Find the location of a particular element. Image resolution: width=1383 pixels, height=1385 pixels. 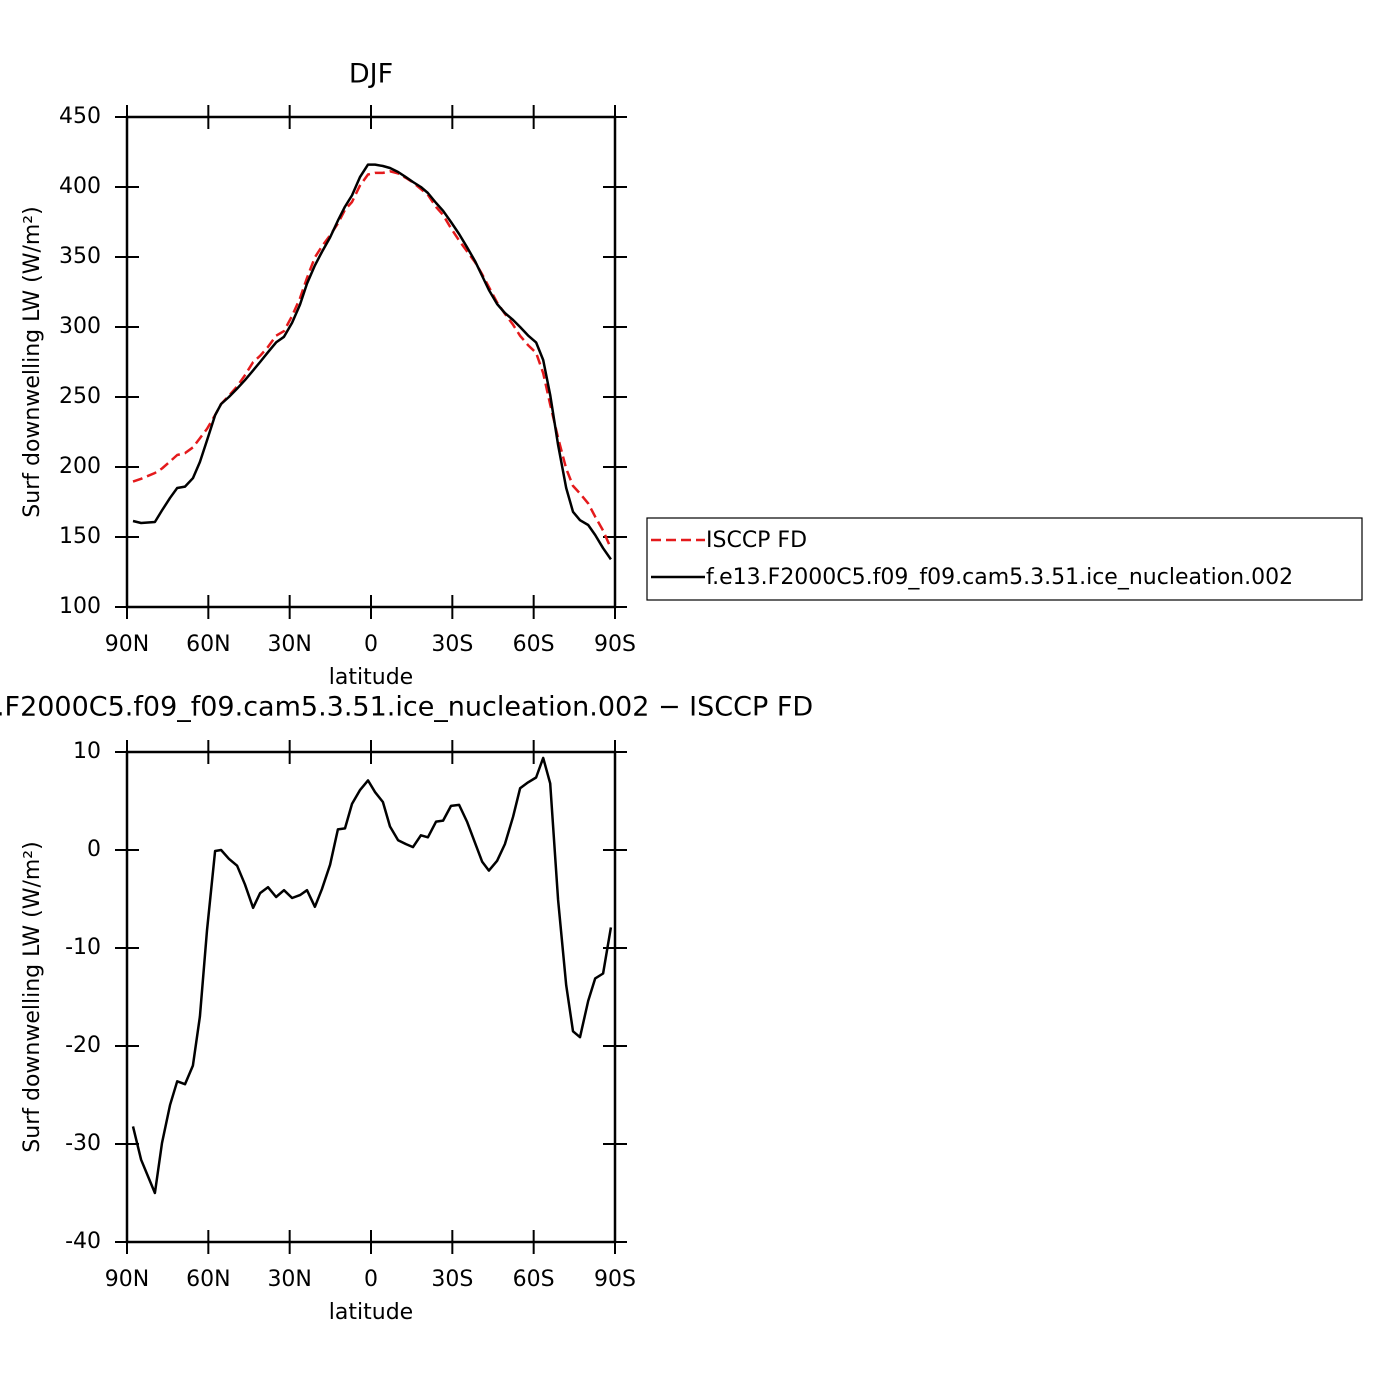

y-tick-label: 100 is located at coordinates (80, 606).